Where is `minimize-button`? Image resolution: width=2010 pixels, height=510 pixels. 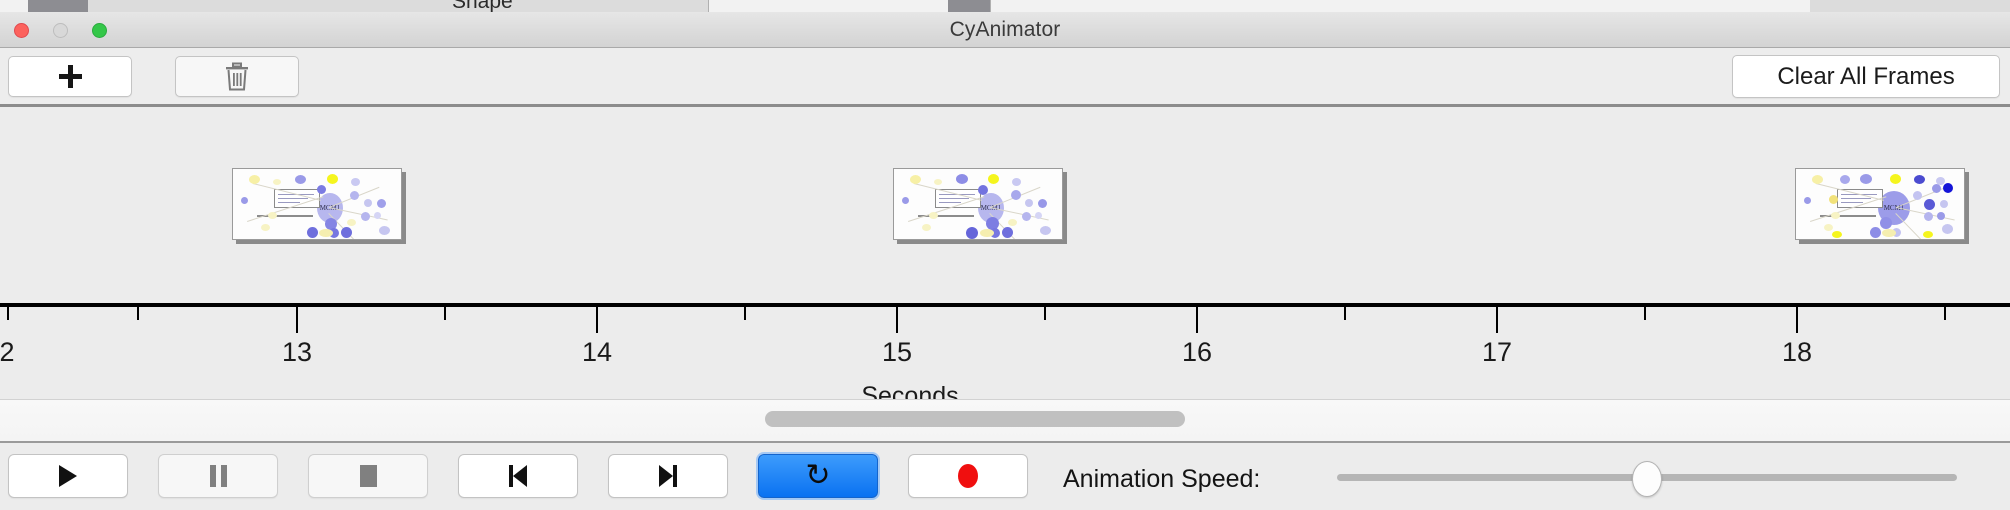
minimize-button is located at coordinates (60, 30).